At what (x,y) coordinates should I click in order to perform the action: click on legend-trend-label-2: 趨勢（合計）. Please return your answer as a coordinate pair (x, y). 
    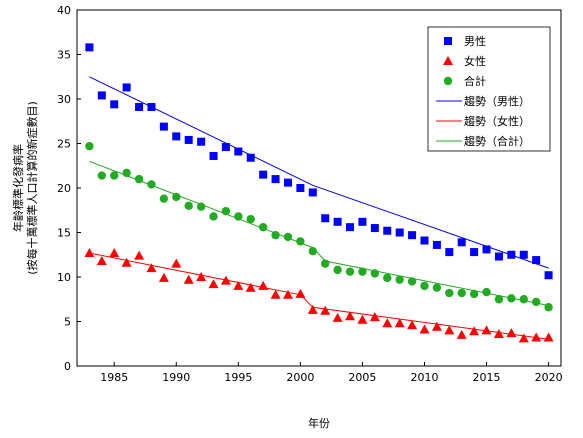
    Looking at the image, I should click on (497, 141).